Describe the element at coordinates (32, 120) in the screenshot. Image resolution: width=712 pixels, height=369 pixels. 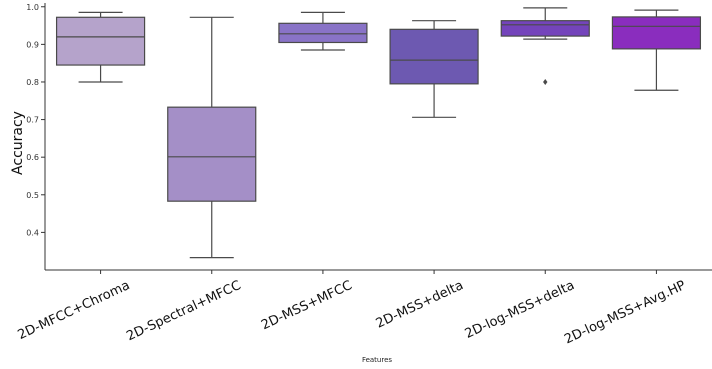
I see `y-tick-label: 0.7` at that location.